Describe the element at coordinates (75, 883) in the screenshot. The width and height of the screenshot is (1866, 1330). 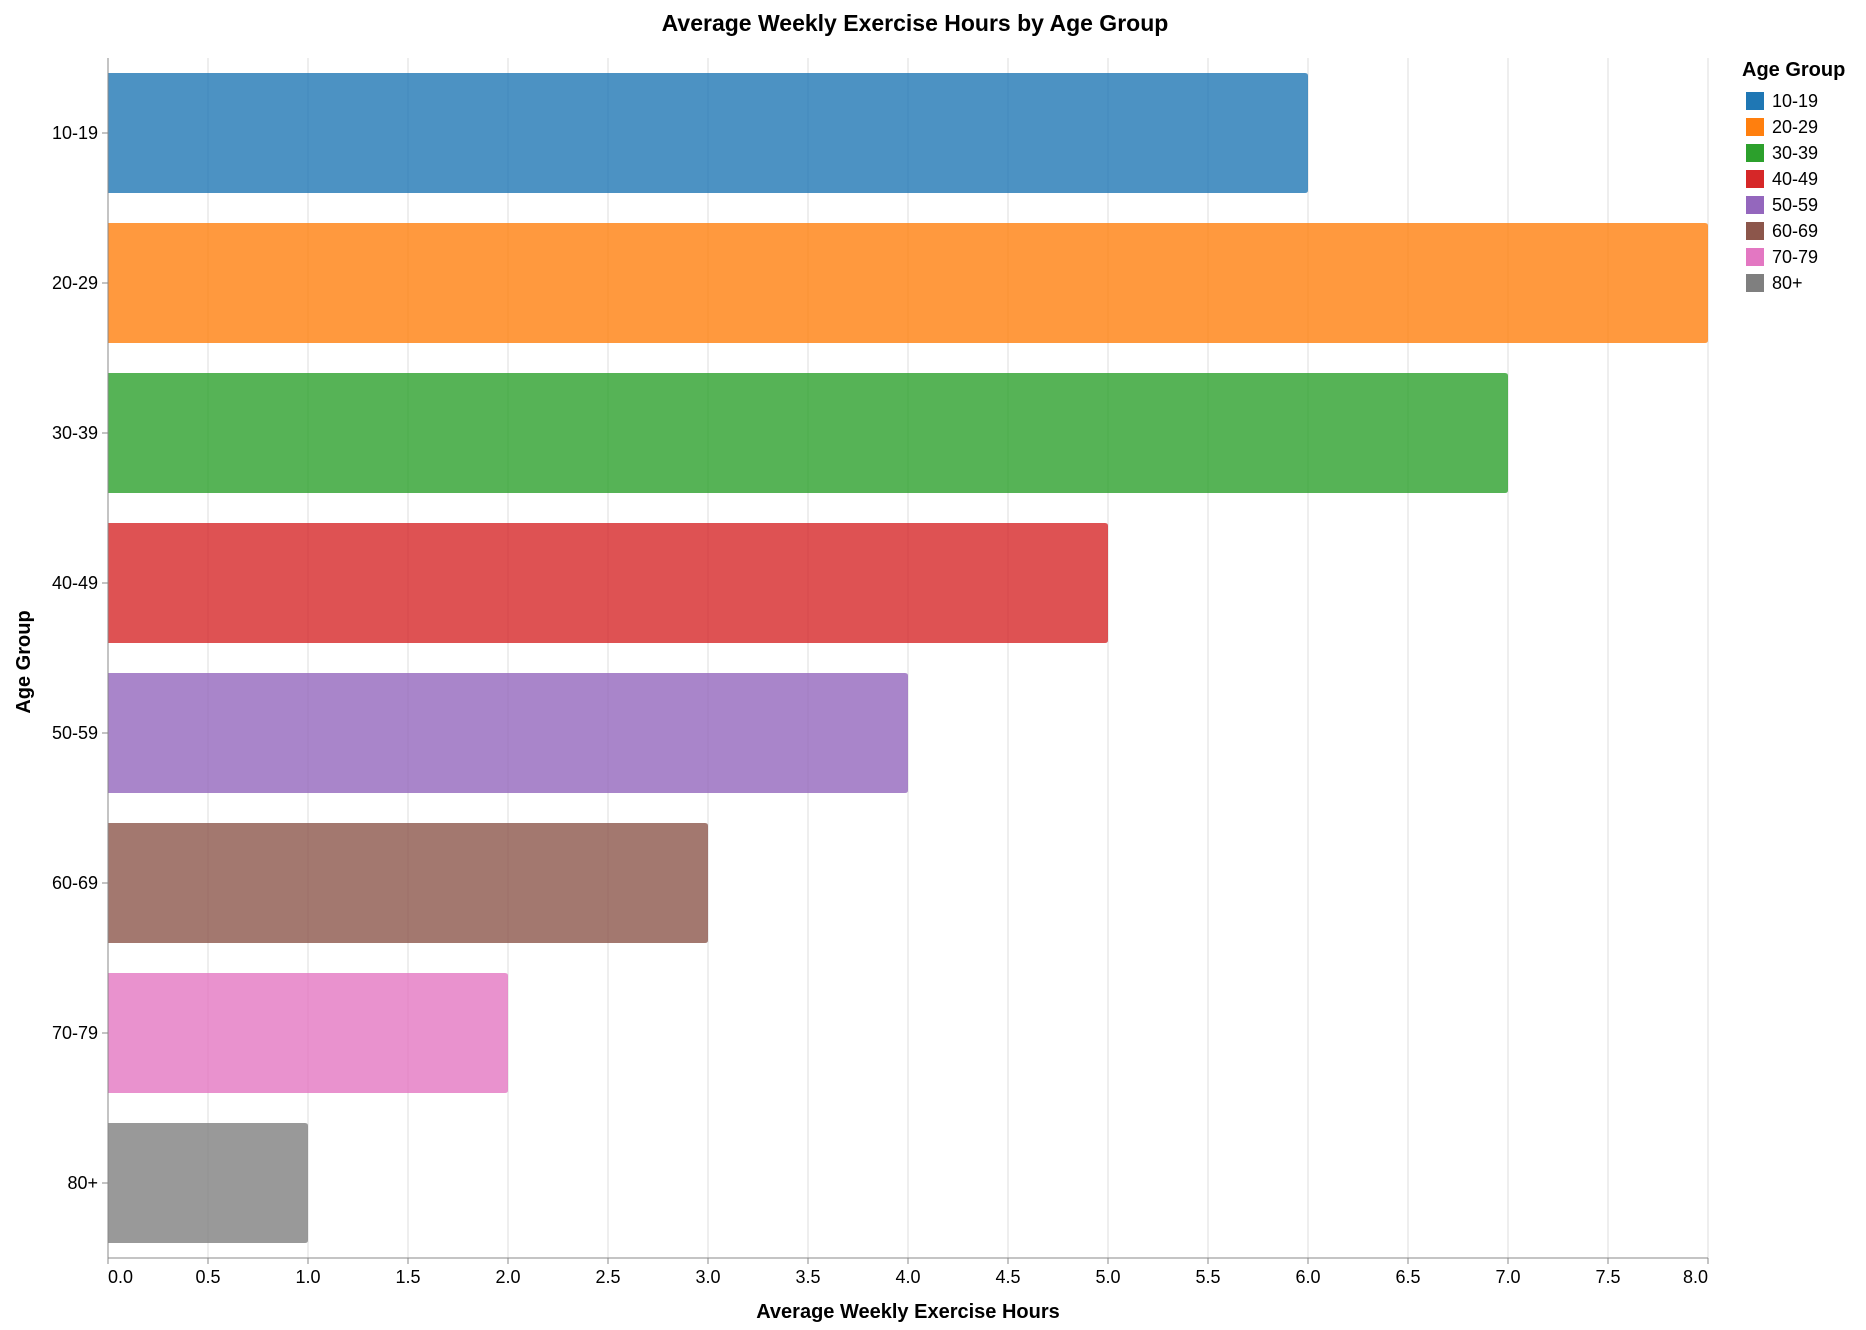
I see `y-tick-label: 60-69` at that location.